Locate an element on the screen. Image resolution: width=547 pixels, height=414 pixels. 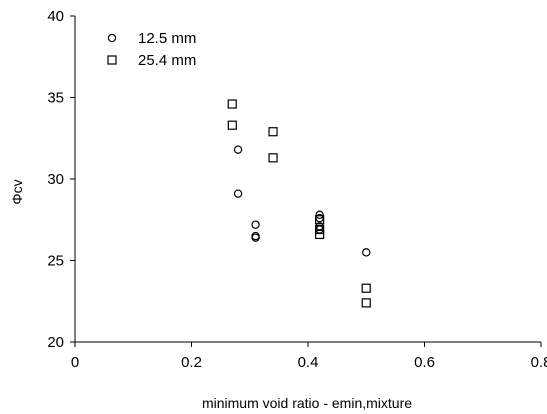
x-tick-label: 0.8 is located at coordinates (539, 362).